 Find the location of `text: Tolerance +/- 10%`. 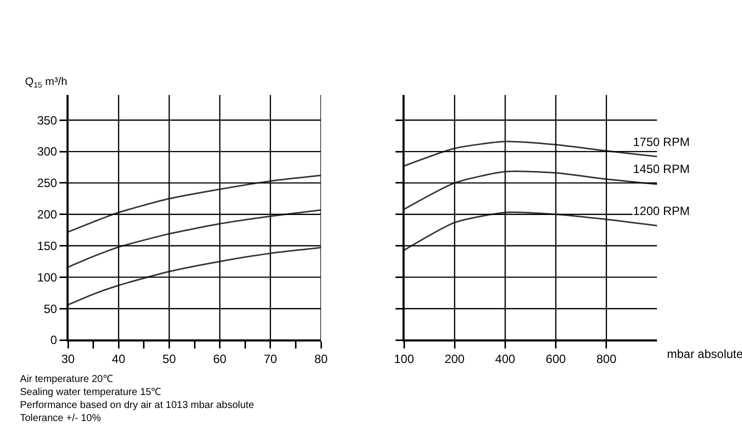

text: Tolerance +/- 10% is located at coordinates (60, 418).